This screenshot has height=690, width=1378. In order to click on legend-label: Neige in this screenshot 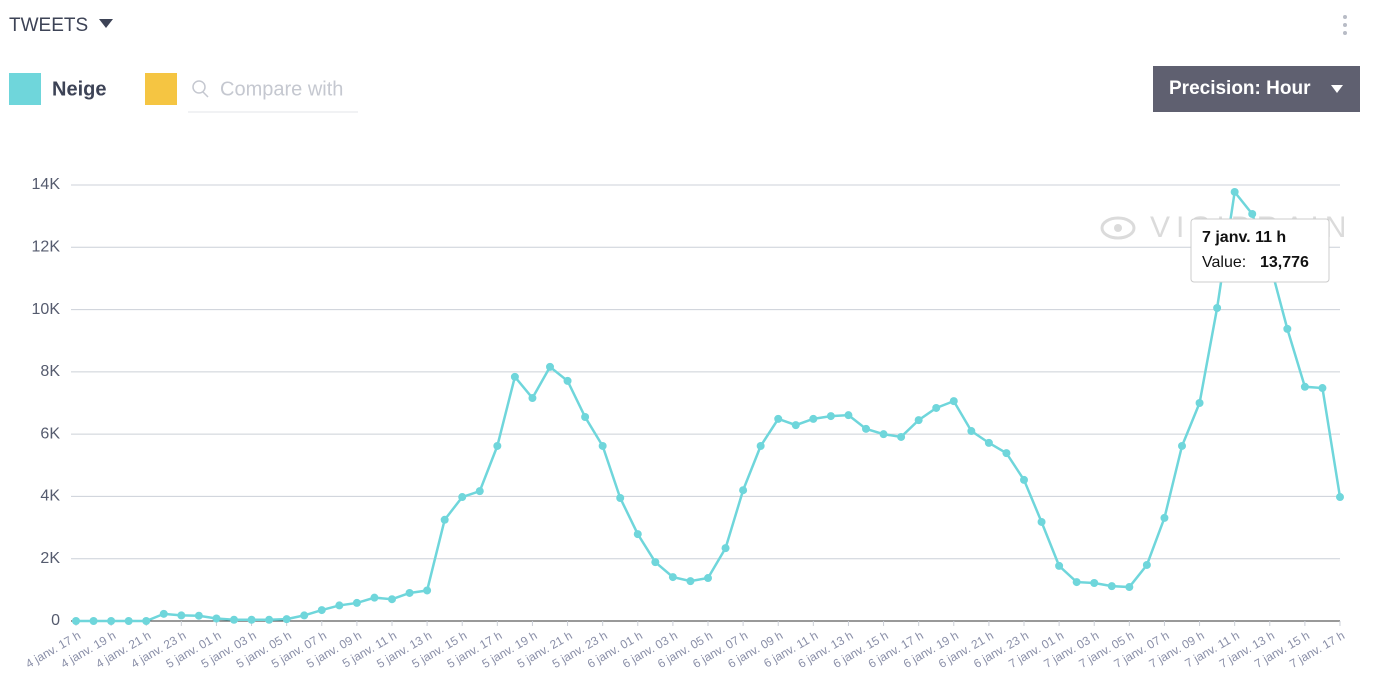, I will do `click(79, 89)`.